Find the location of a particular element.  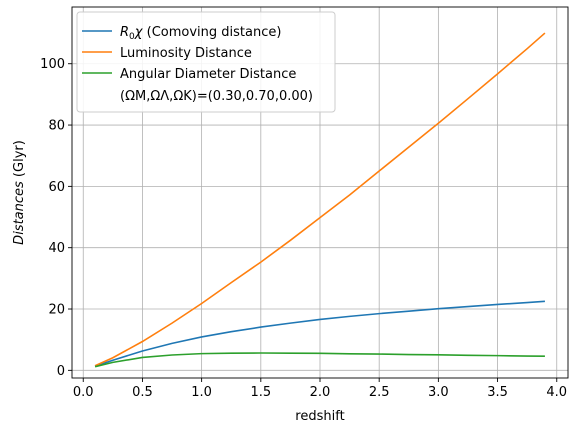

x-tick-label: 3.0 is located at coordinates (438, 392).